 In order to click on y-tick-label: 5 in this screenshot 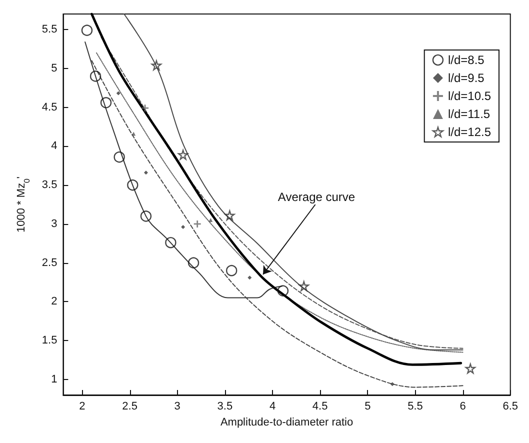, I will do `click(54, 68)`.